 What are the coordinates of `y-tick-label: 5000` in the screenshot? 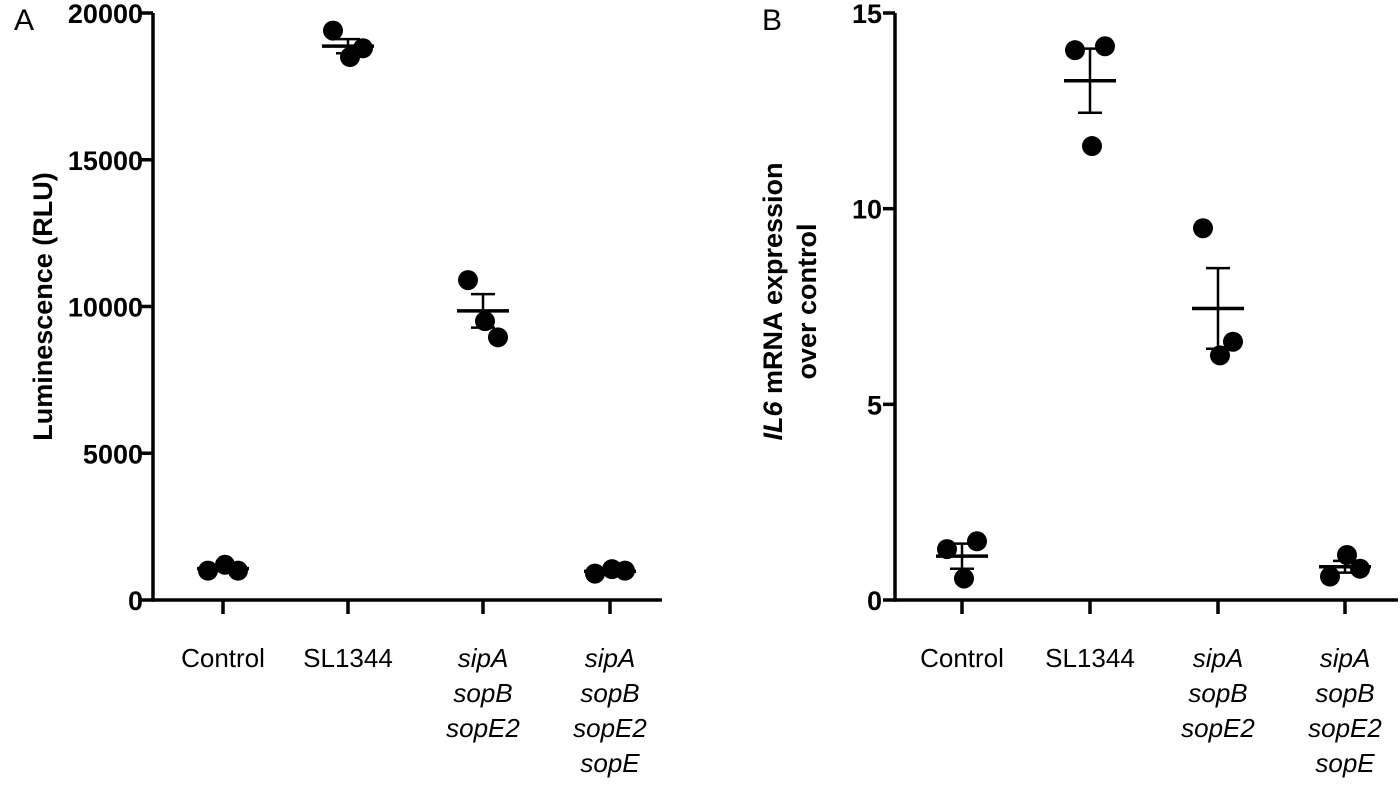 It's located at (113, 454).